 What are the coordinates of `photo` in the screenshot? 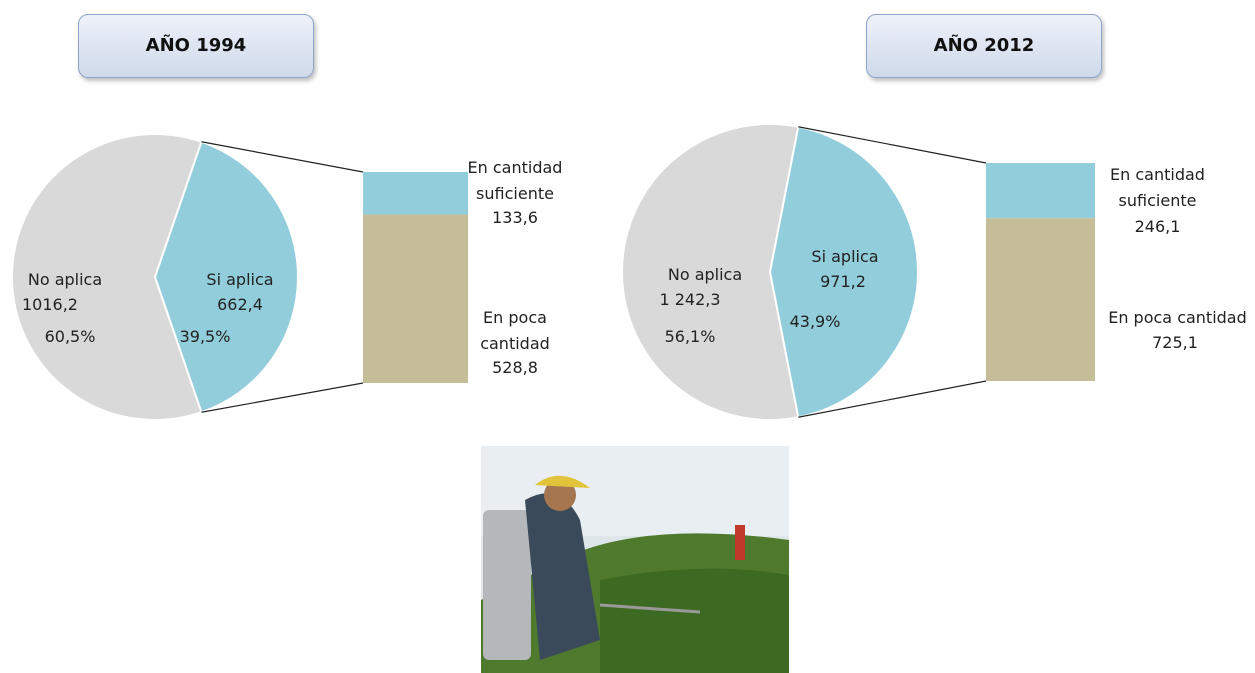 It's located at (635, 559).